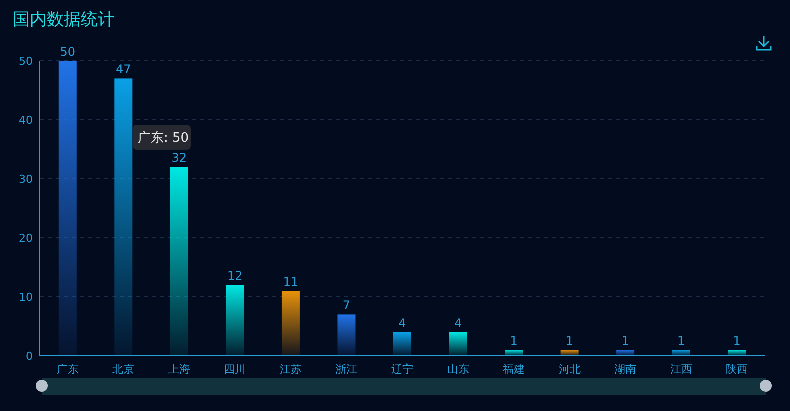  What do you see at coordinates (681, 369) in the screenshot?
I see `x-tick-label: 江西` at bounding box center [681, 369].